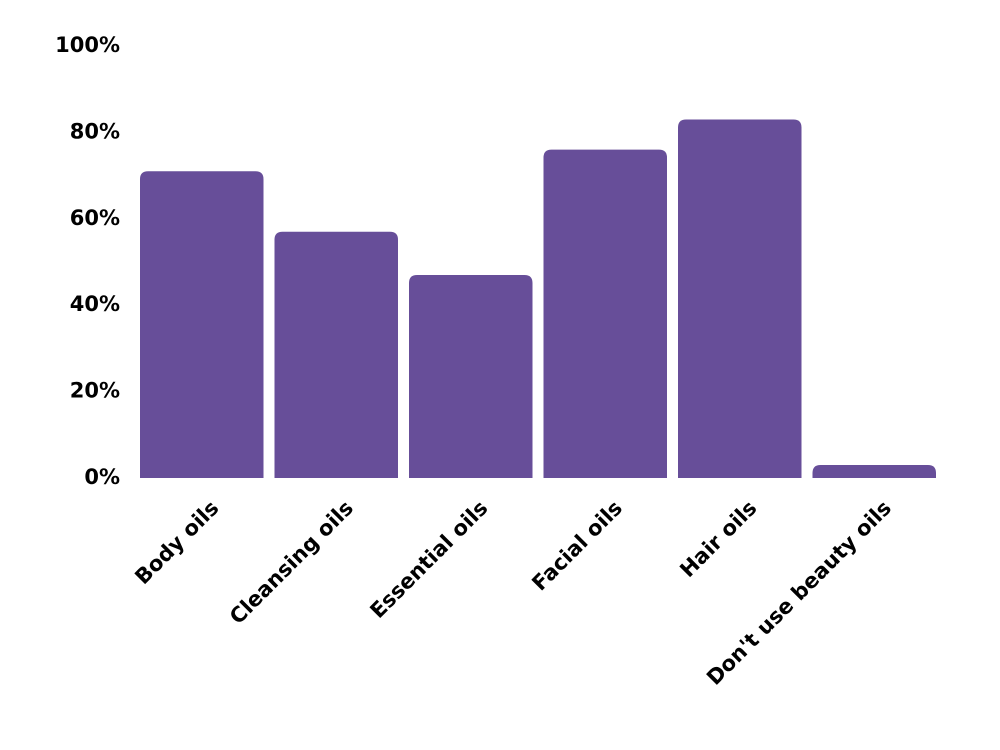 The width and height of the screenshot is (1000, 750). I want to click on y-tick-label: 100%, so click(87, 45).